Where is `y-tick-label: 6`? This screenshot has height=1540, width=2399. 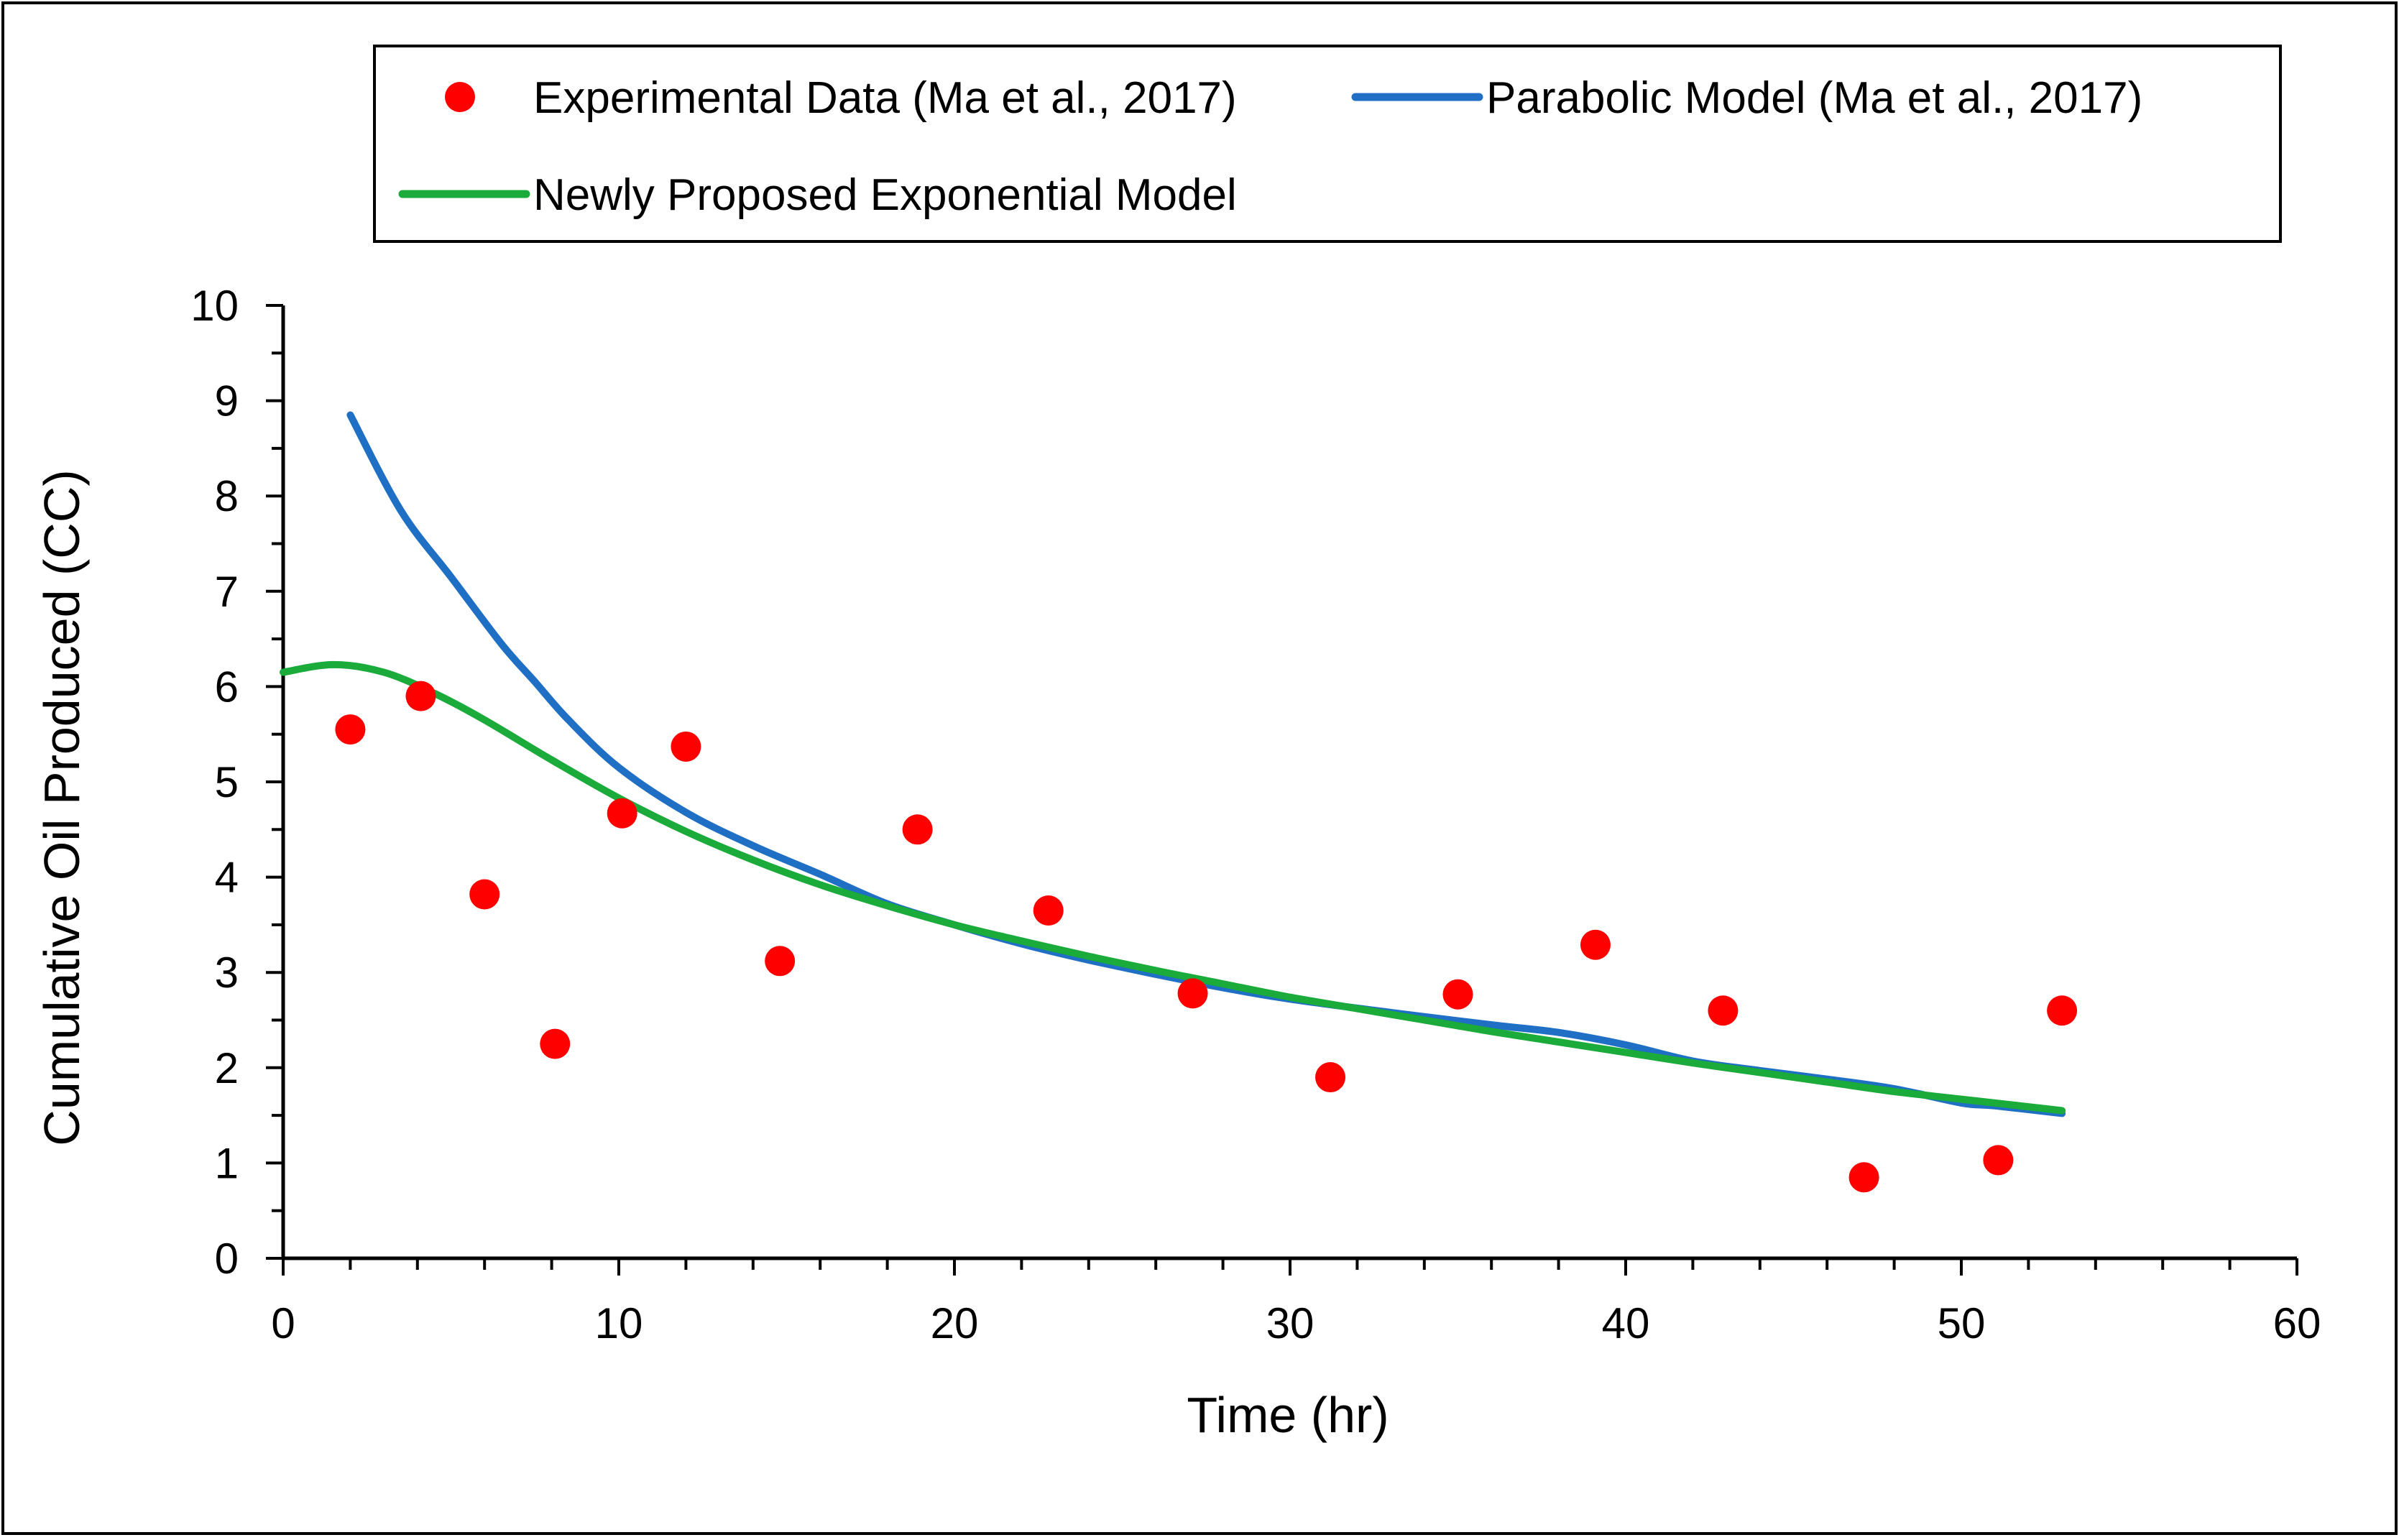 y-tick-label: 6 is located at coordinates (227, 687).